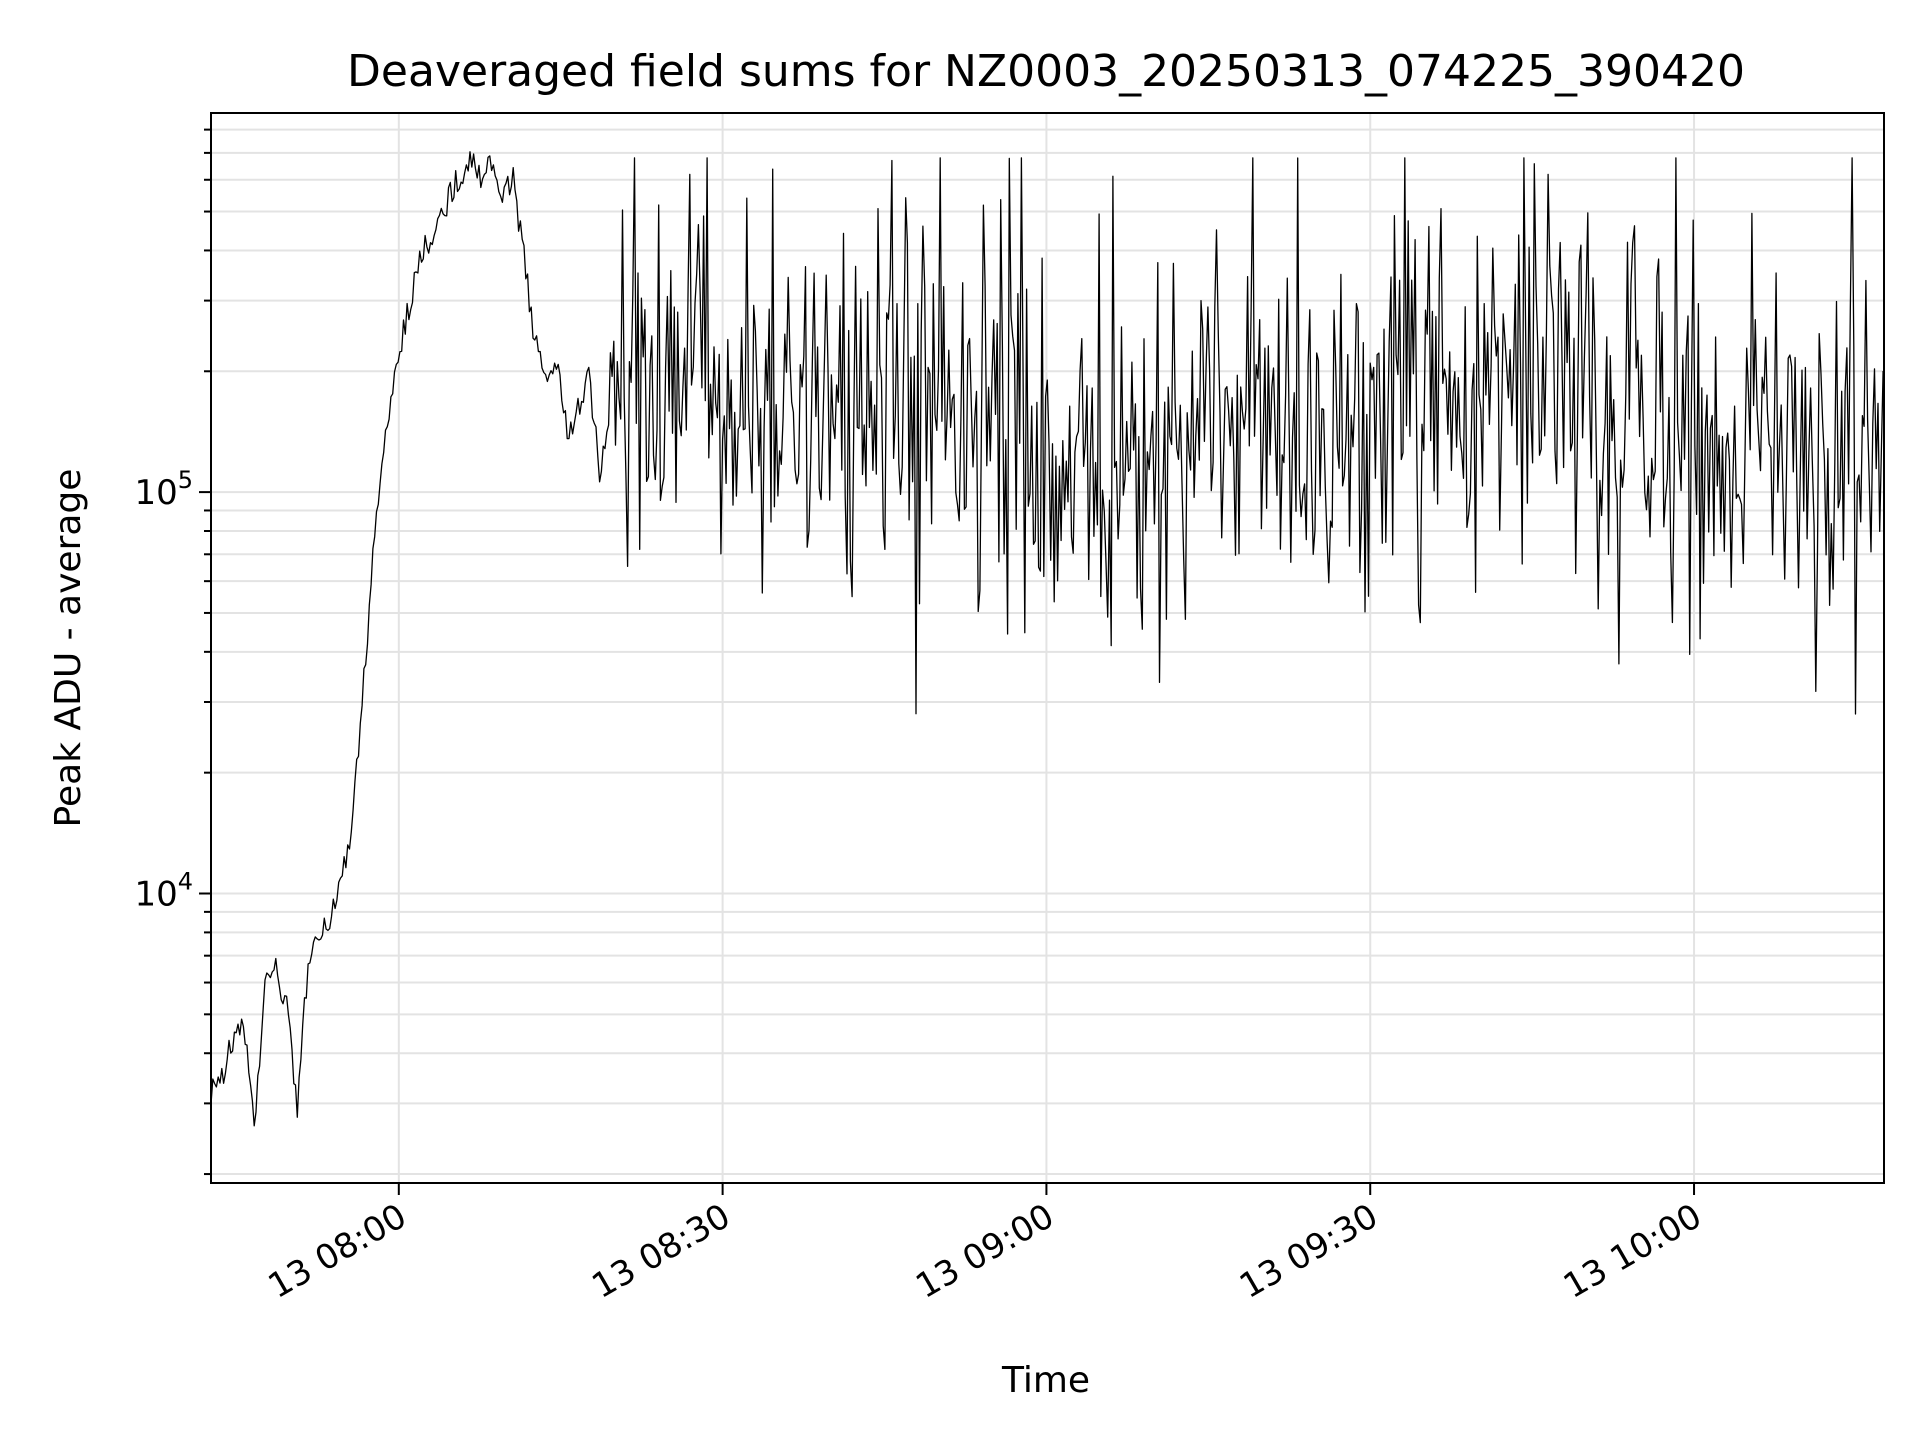  I want to click on x-axis-label: Time, so click(1045, 1380).